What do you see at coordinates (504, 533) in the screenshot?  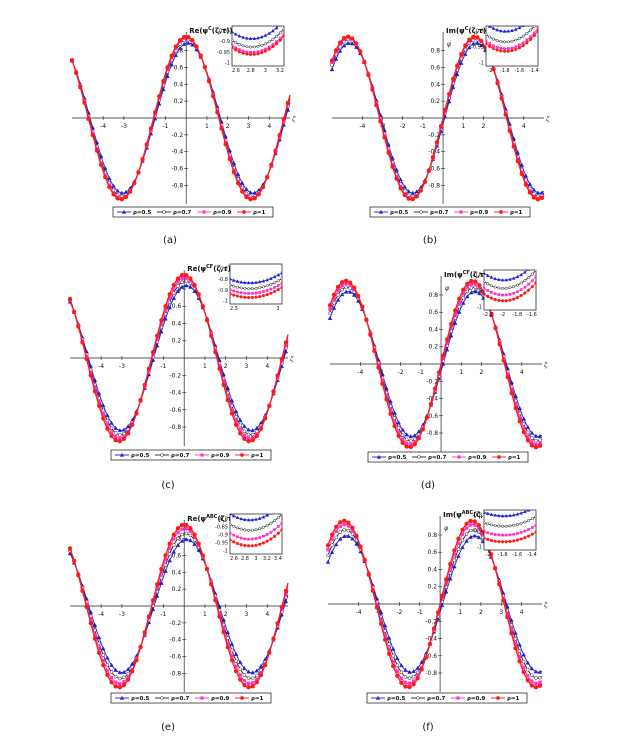 I see `inset-zoom: -0.8 -0.9 -1 -2 -1.8 -1.6 -1.4` at bounding box center [504, 533].